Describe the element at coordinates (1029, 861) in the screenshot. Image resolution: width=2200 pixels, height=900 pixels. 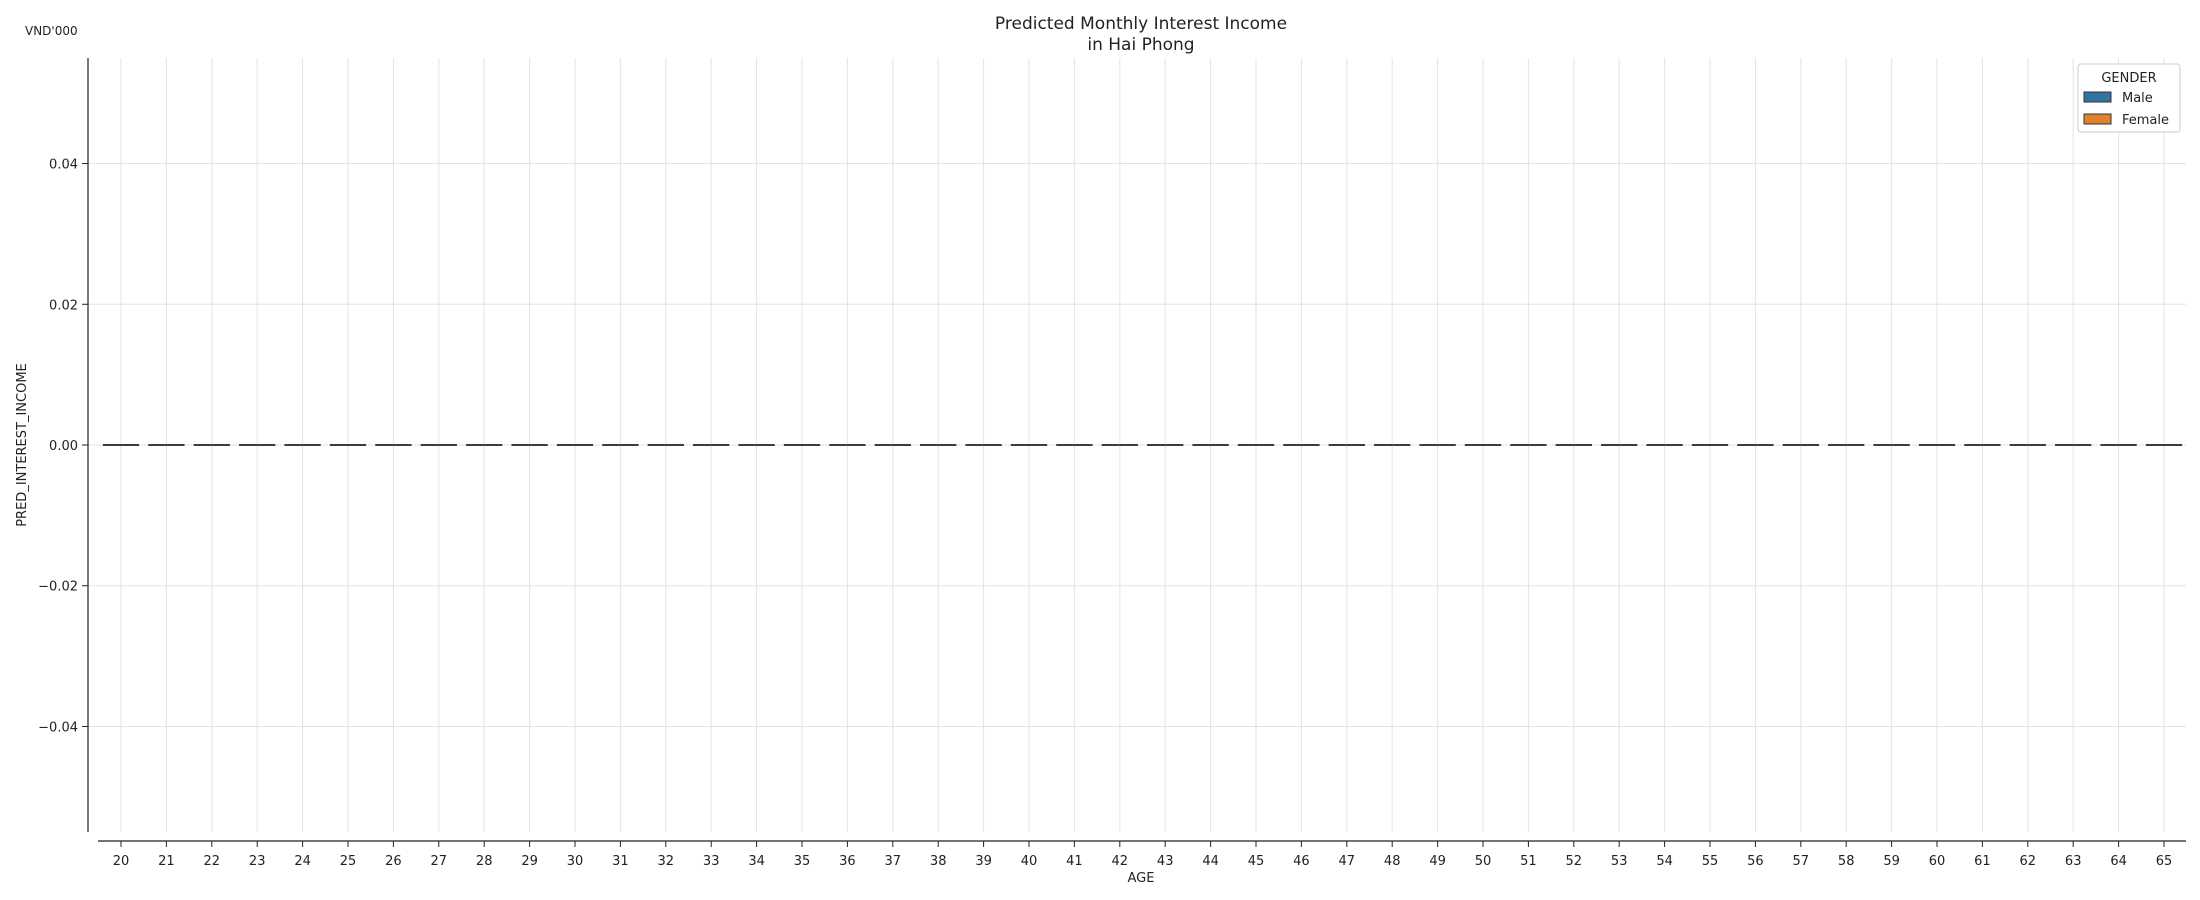
I see `x-tick-label: 40` at that location.